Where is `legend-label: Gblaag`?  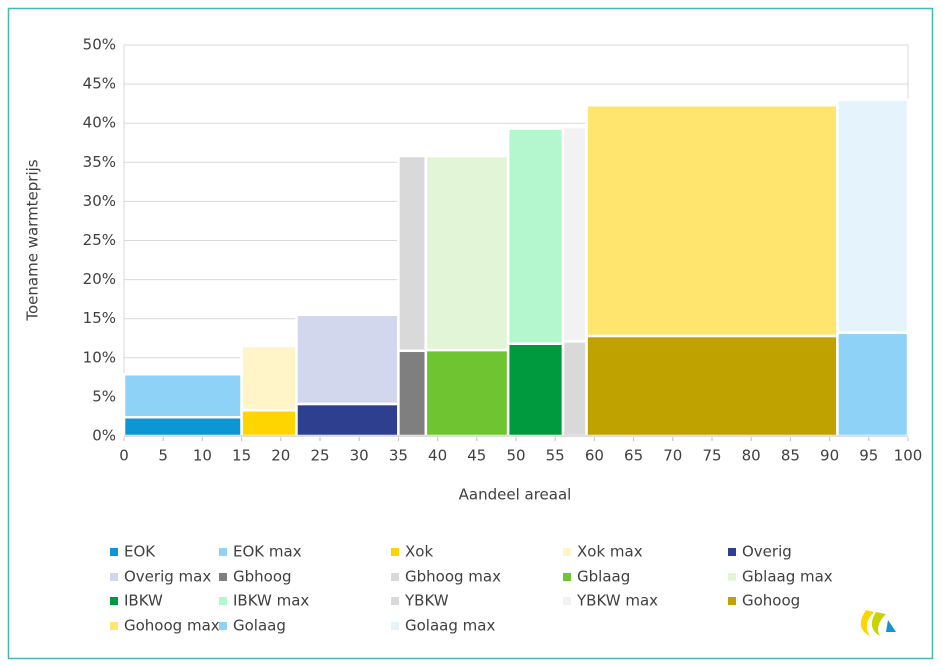
legend-label: Gblaag is located at coordinates (603, 577).